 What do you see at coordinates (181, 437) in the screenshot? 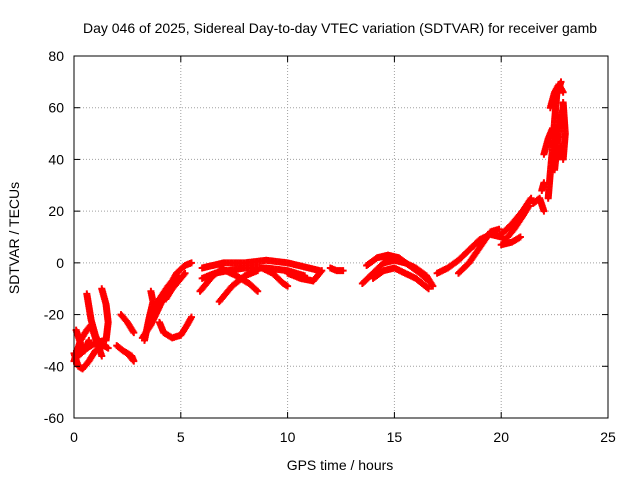
I see `x-tick-label: 5` at bounding box center [181, 437].